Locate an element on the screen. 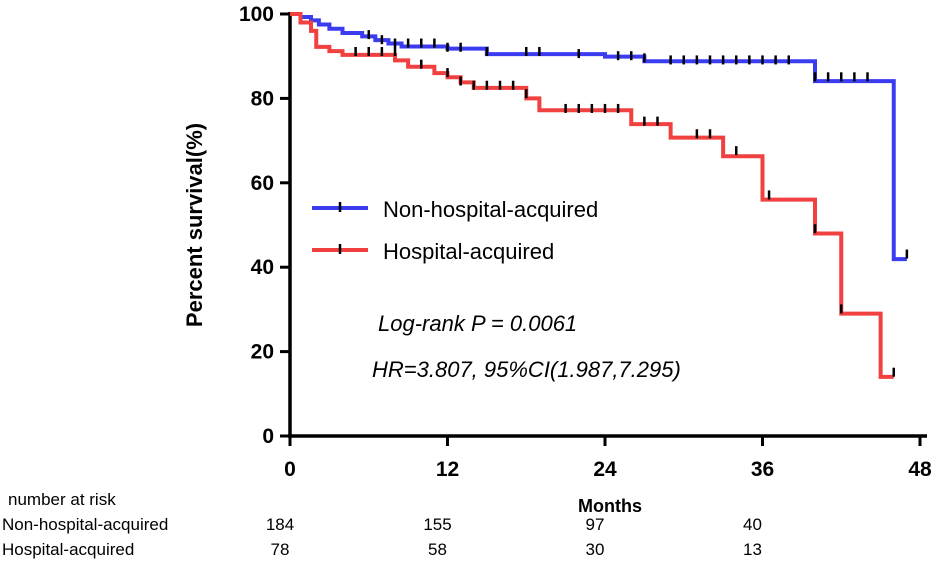  risk-value: 97 is located at coordinates (595, 524).